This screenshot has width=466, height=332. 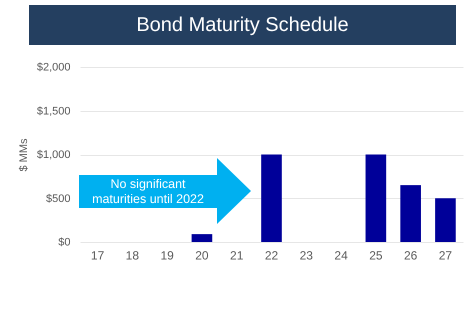 What do you see at coordinates (167, 255) in the screenshot?
I see `x-tick-label: 19` at bounding box center [167, 255].